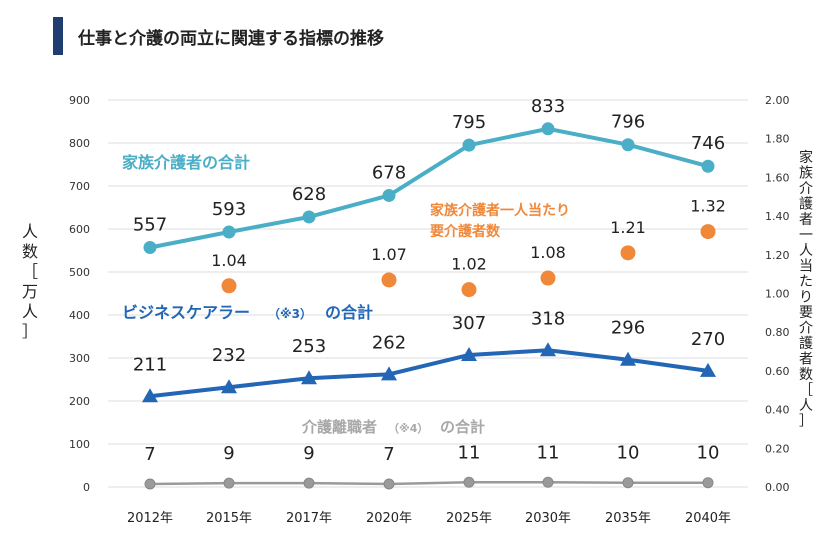 This screenshot has width=833, height=535. What do you see at coordinates (229, 518) in the screenshot?
I see `x-tick-label: 2015年` at bounding box center [229, 518].